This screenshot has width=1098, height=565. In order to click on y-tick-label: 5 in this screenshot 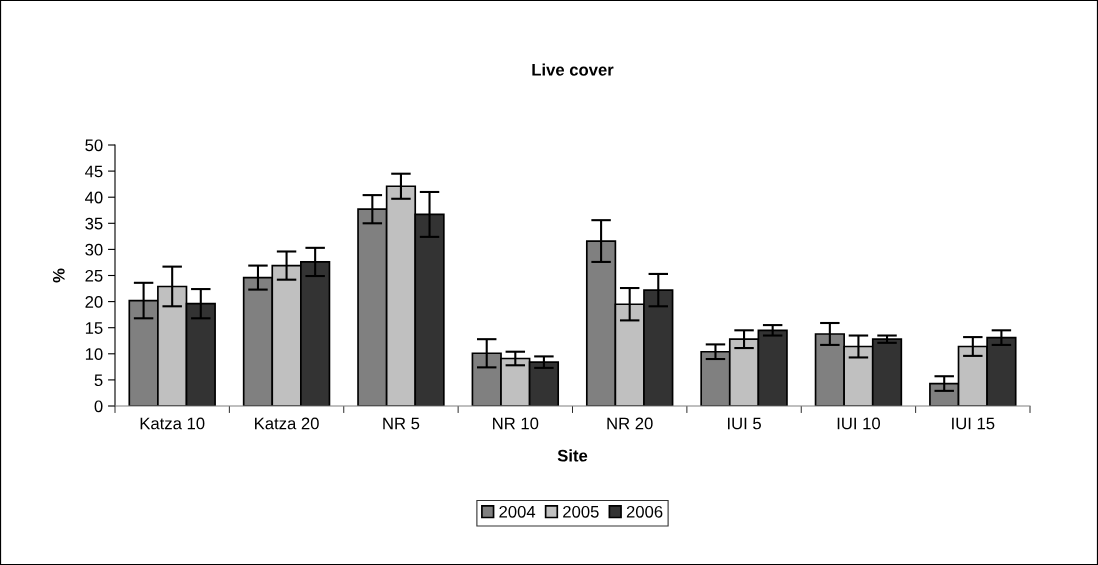, I will do `click(98, 380)`.